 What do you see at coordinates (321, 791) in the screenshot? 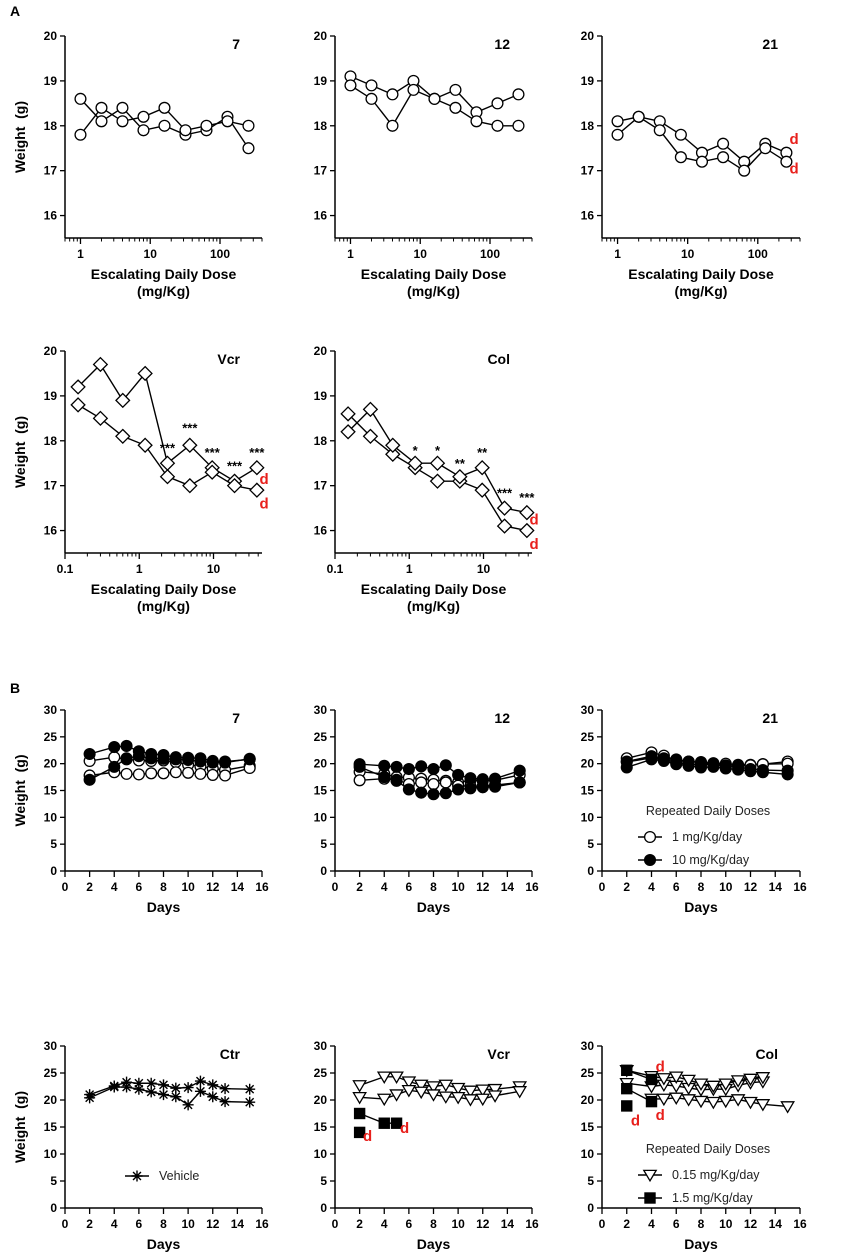
I see `y-tick-label: 15` at bounding box center [321, 791].